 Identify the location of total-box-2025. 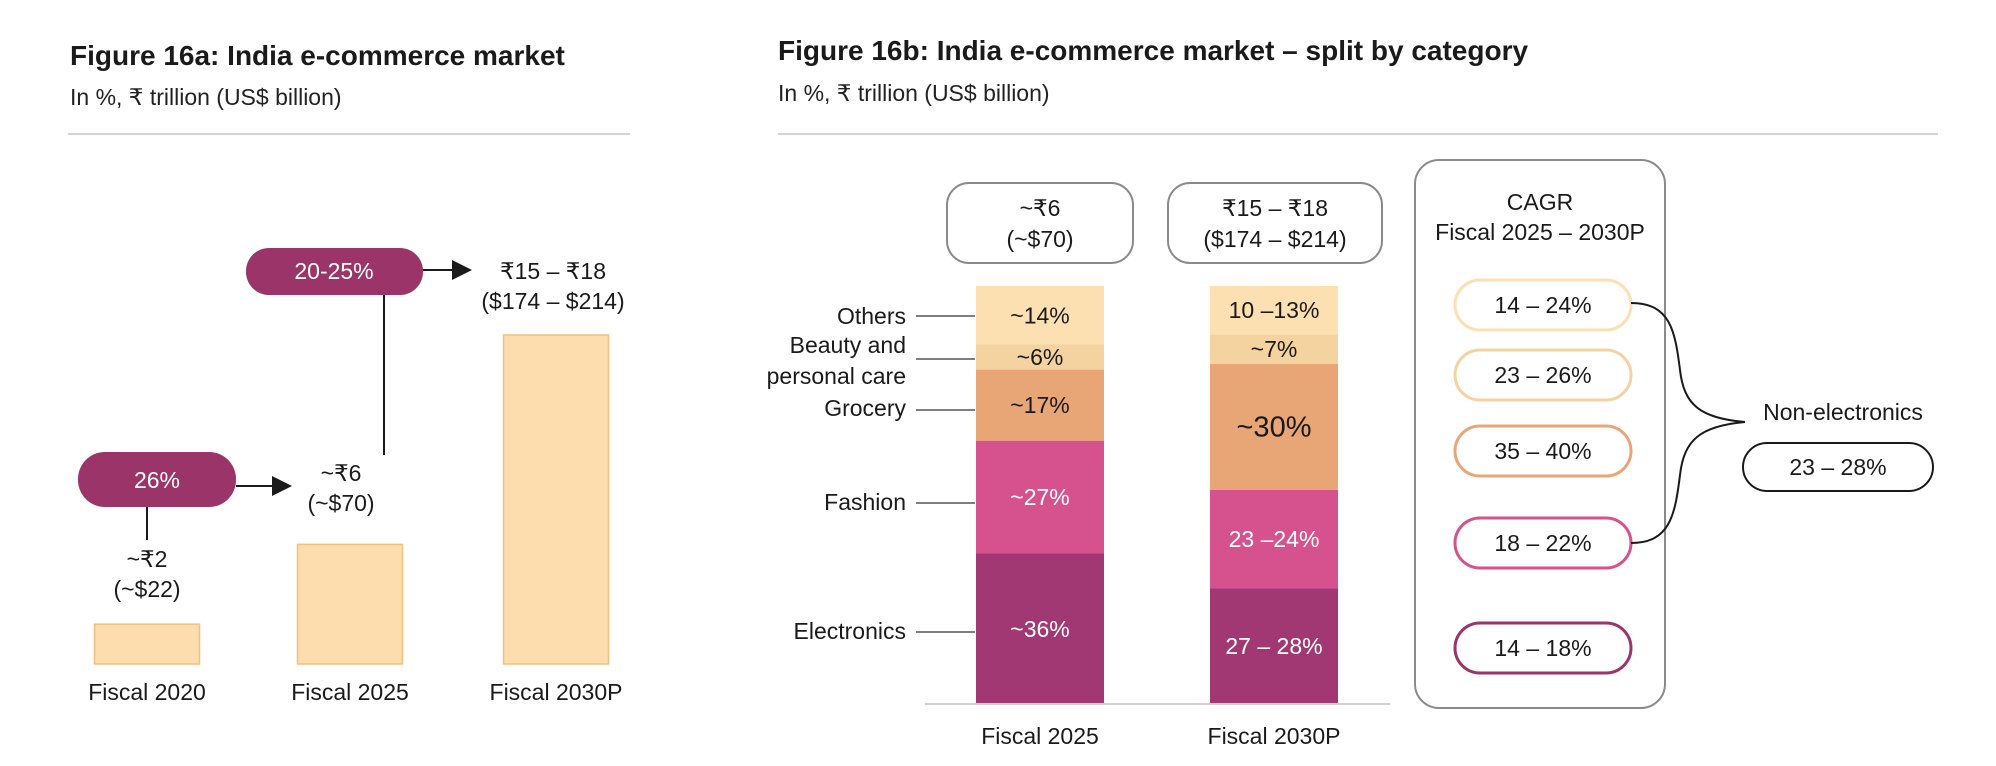
(1040, 223).